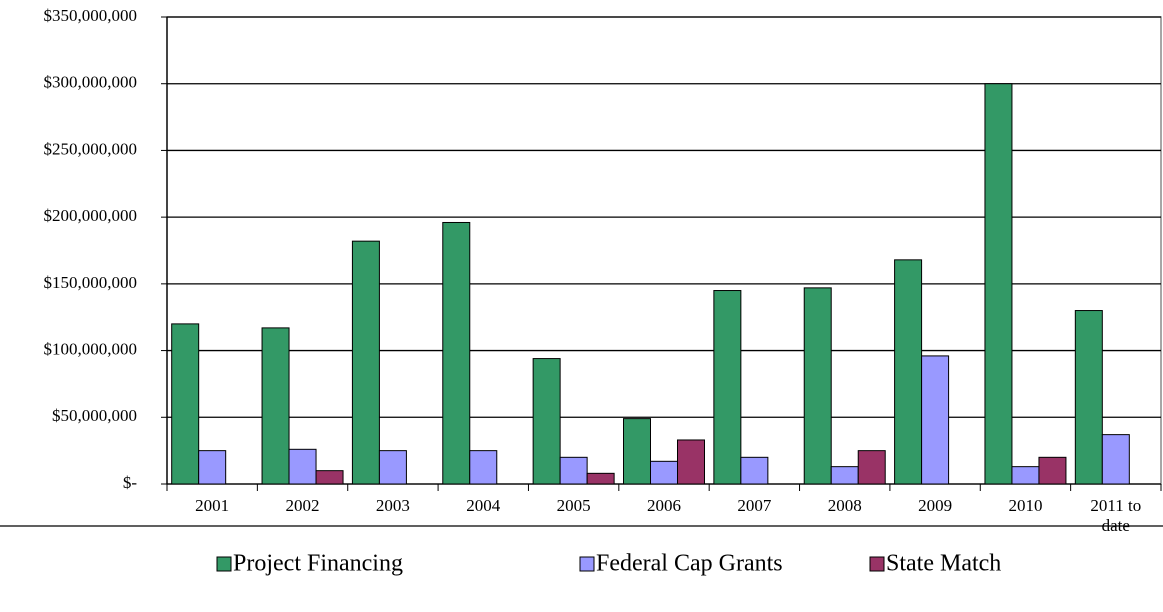  What do you see at coordinates (91, 215) in the screenshot?
I see `y-tick-label: $200,000,000` at bounding box center [91, 215].